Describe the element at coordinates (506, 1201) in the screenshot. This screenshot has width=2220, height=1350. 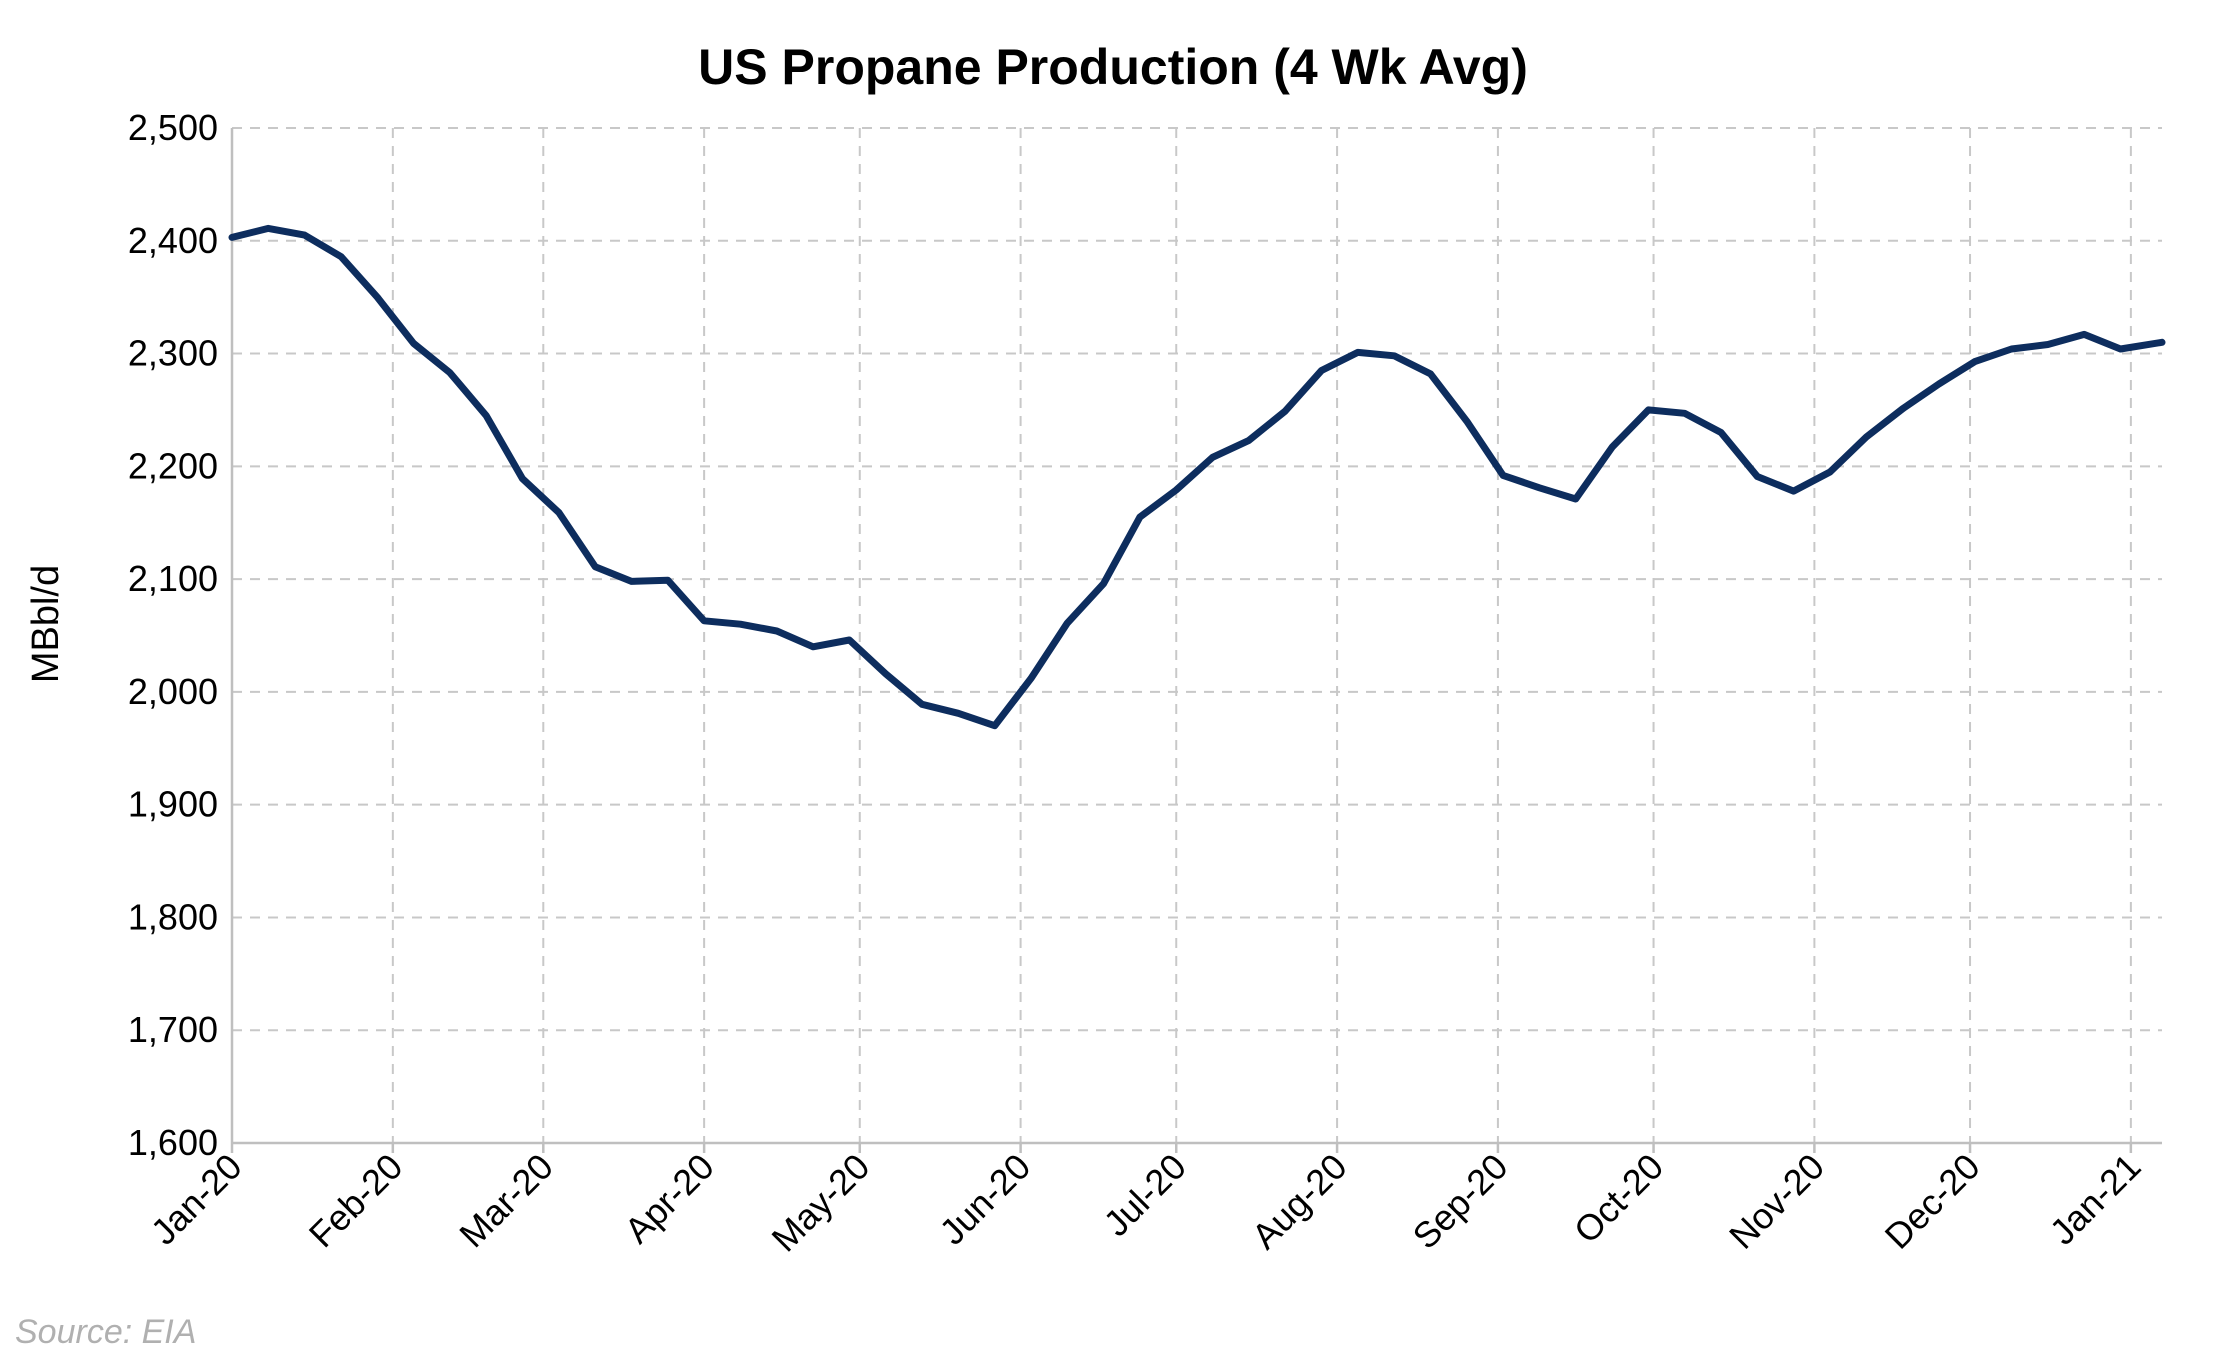
I see `x-tick-label: Mar-20` at that location.